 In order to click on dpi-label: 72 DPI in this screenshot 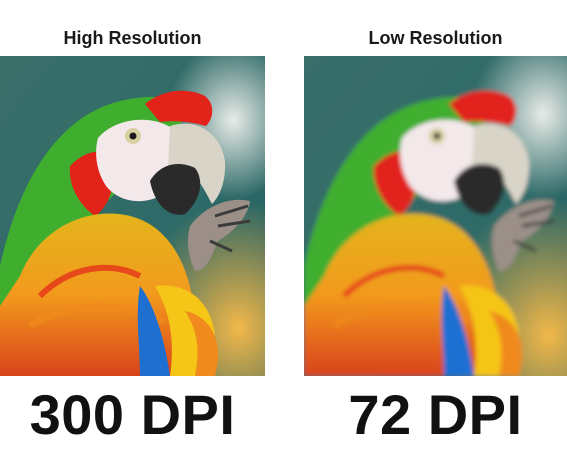, I will do `click(435, 414)`.